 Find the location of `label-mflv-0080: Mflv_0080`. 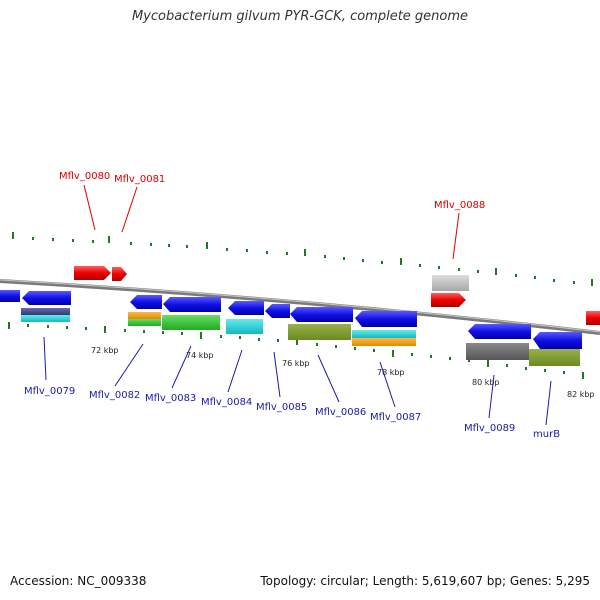

label-mflv-0080: Mflv_0080 is located at coordinates (84, 176).